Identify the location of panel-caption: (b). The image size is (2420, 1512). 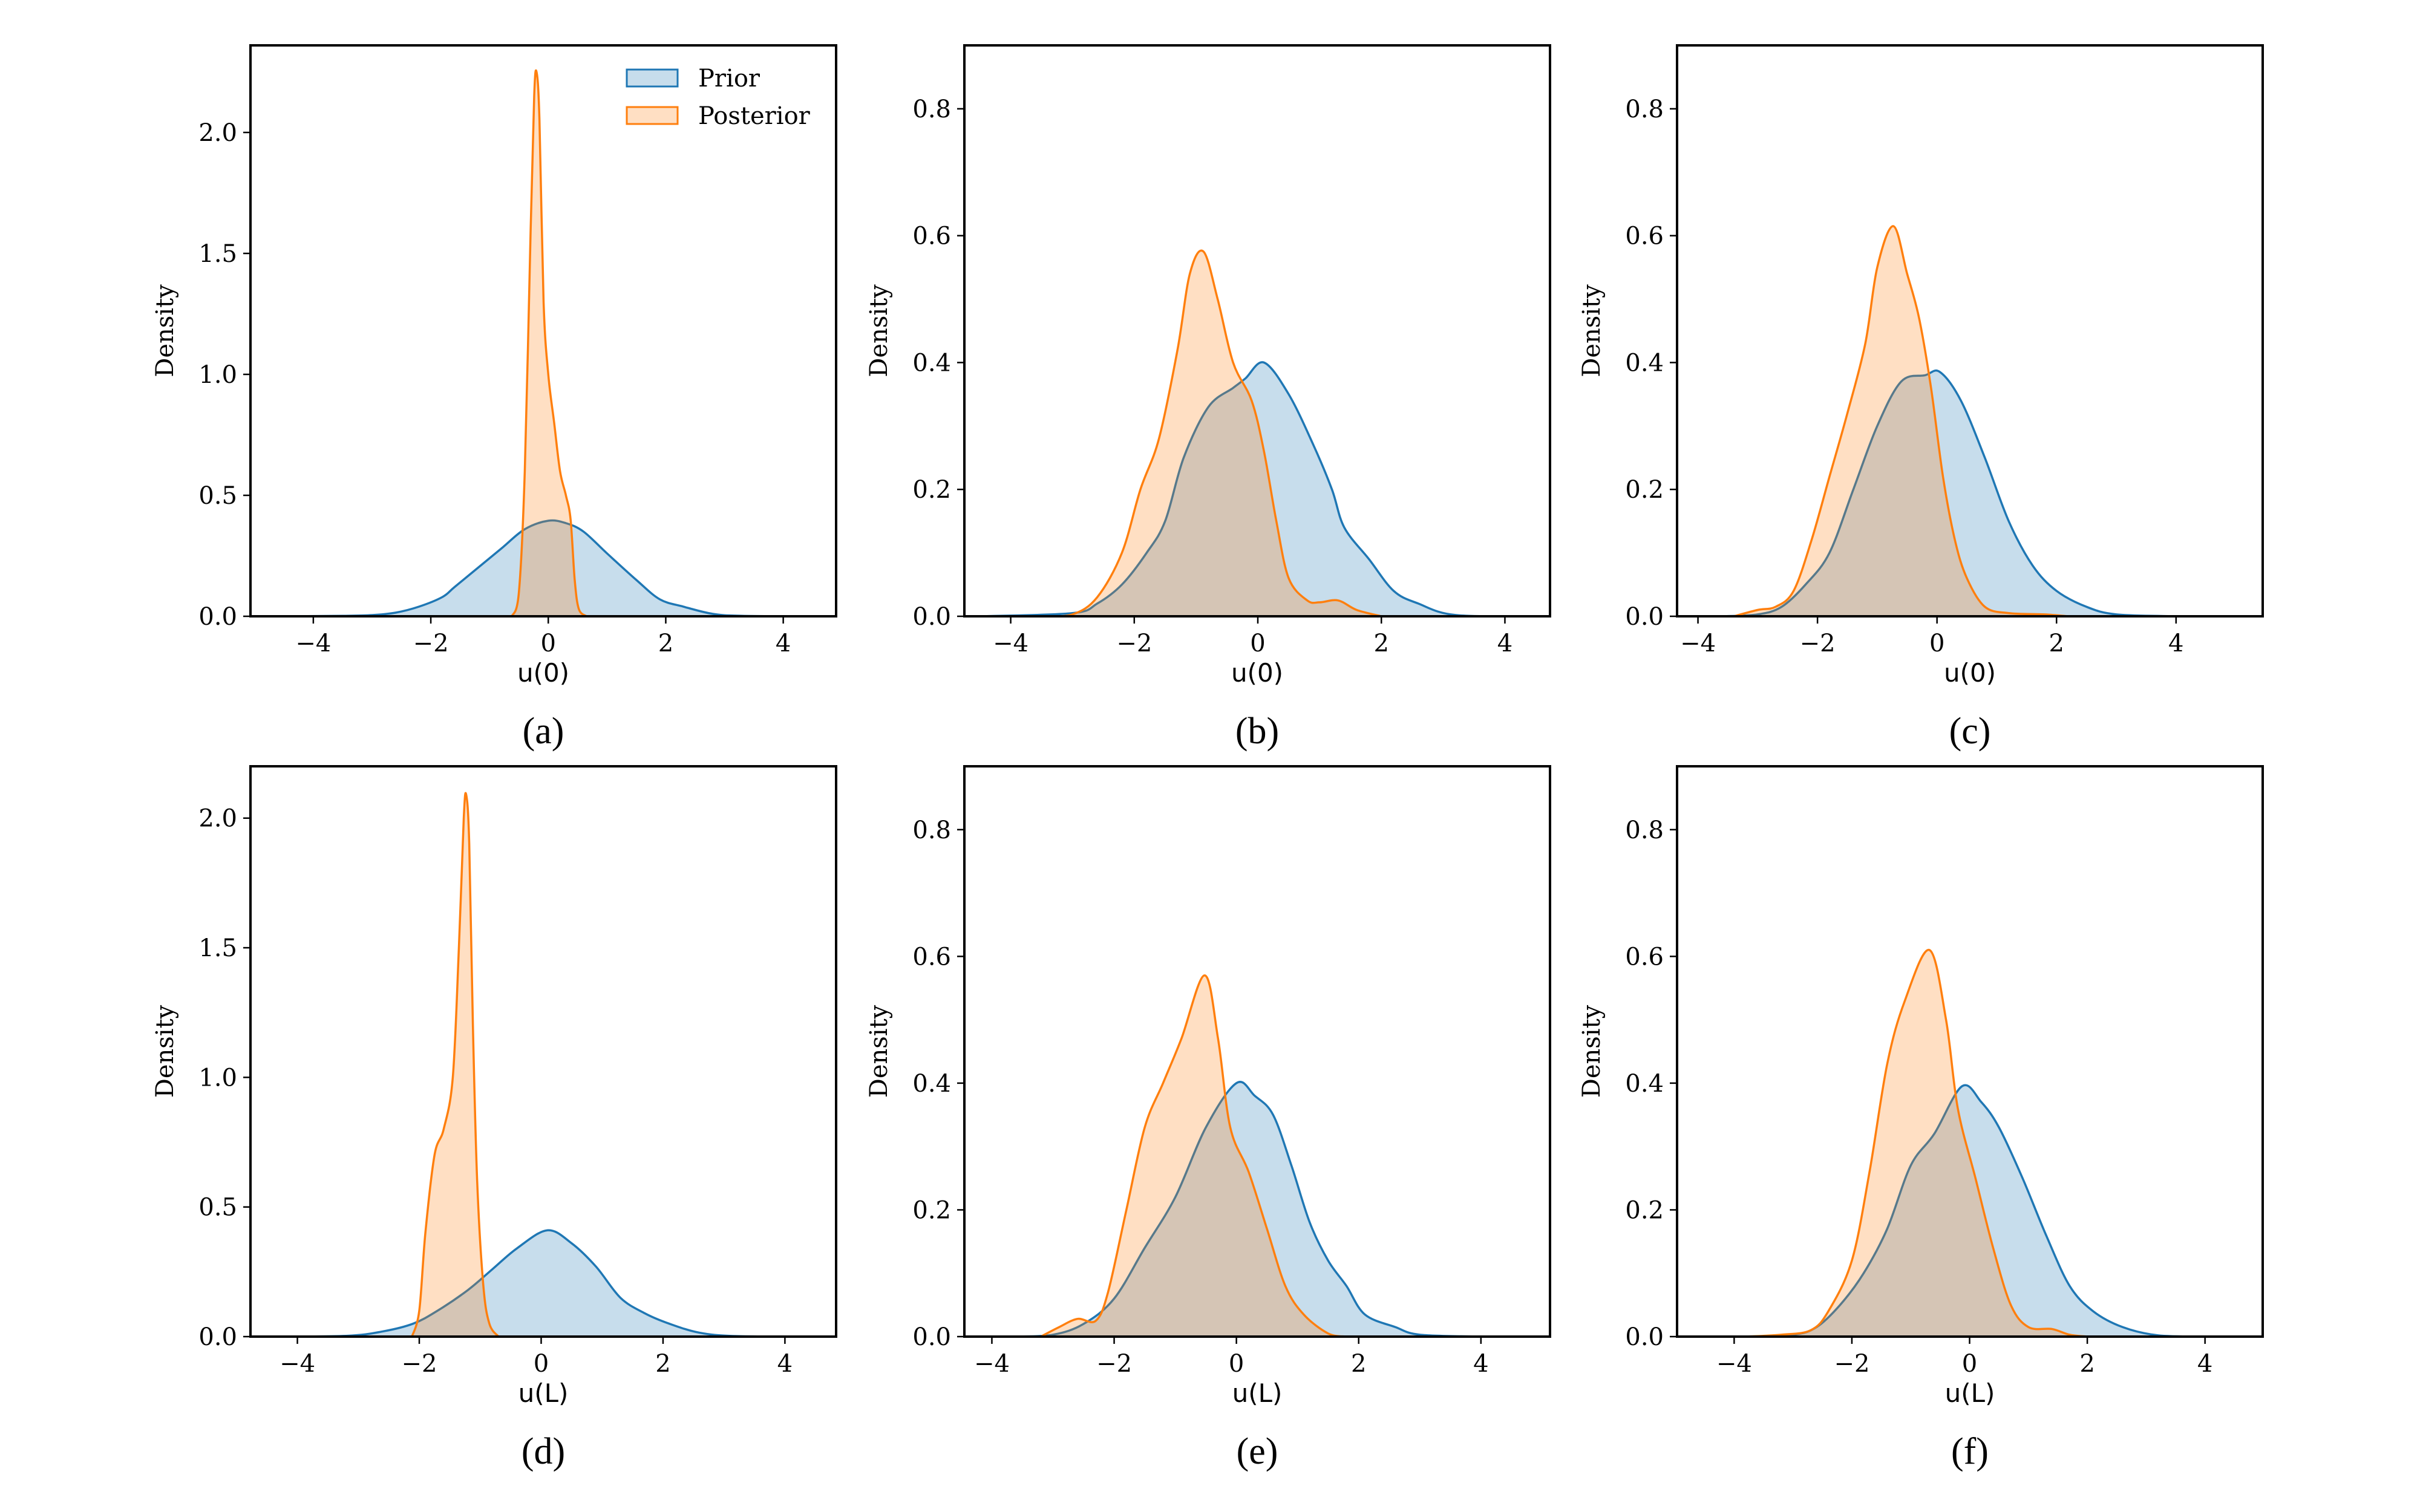
(1257, 732).